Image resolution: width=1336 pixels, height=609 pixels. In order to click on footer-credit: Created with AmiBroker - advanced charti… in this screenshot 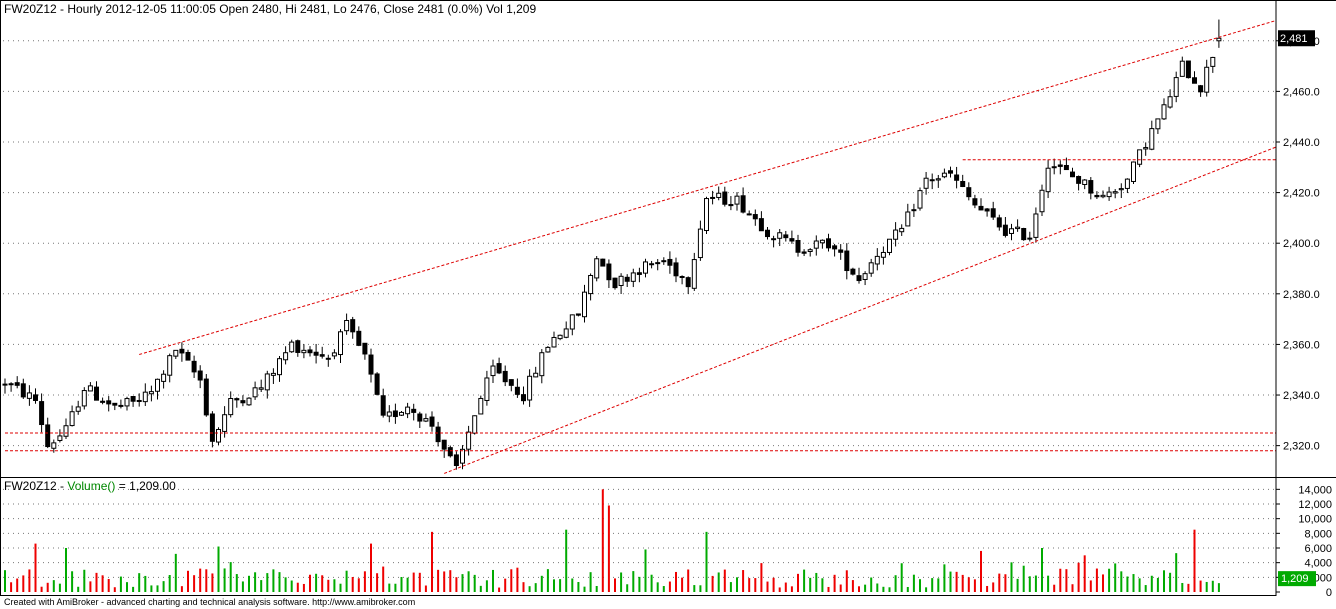, I will do `click(210, 602)`.